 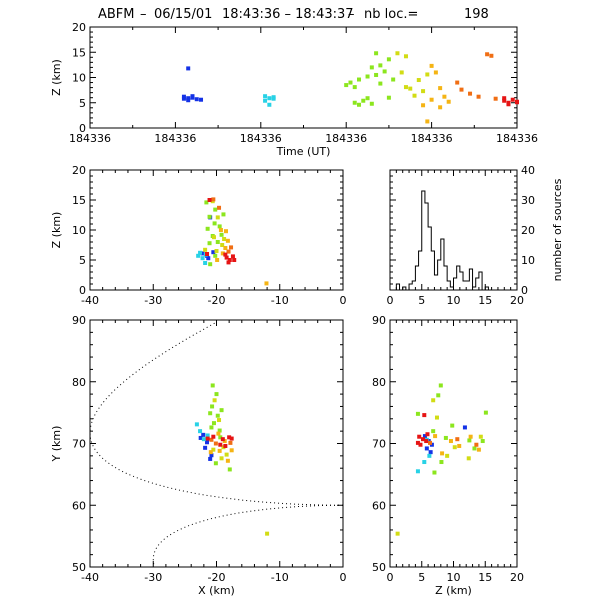 I want to click on y-tick-label: 0, so click(x=82, y=128).